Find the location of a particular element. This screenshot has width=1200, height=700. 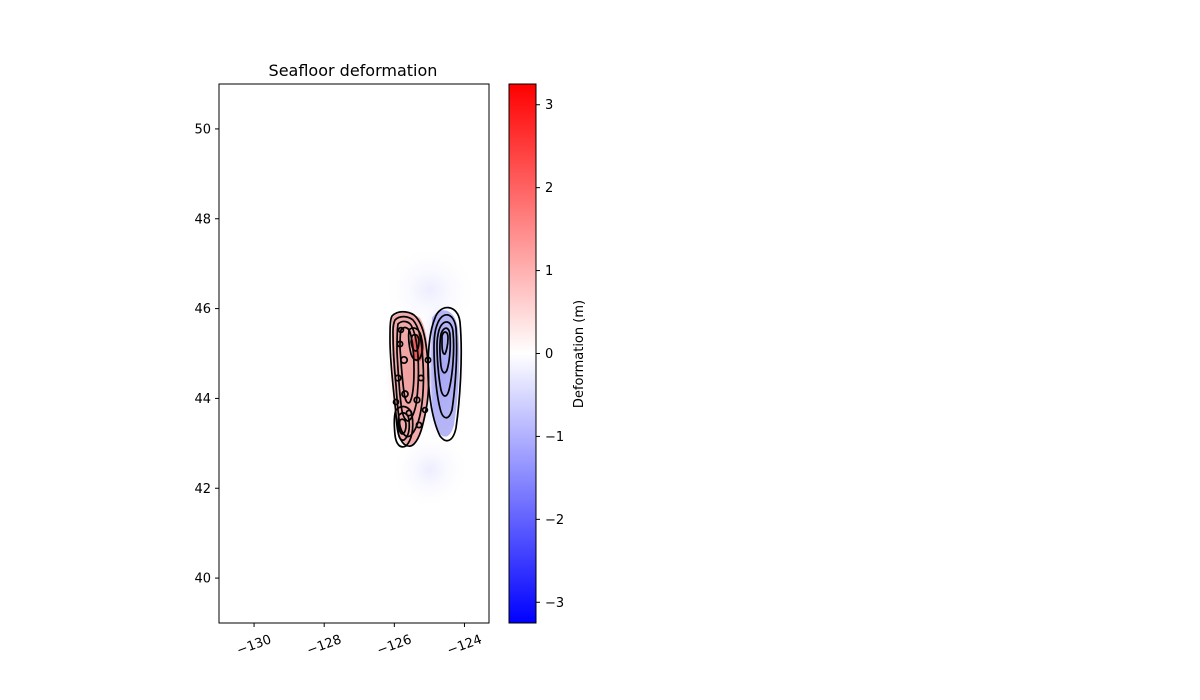

colorbar-tick-label: −2 is located at coordinates (554, 520).